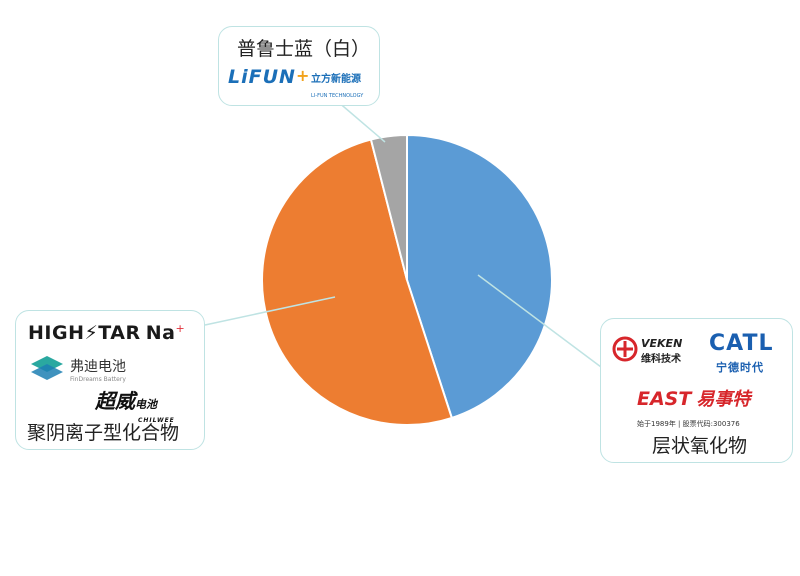 The height and width of the screenshot is (576, 800). I want to click on catl-logo: CATL, so click(741, 343).